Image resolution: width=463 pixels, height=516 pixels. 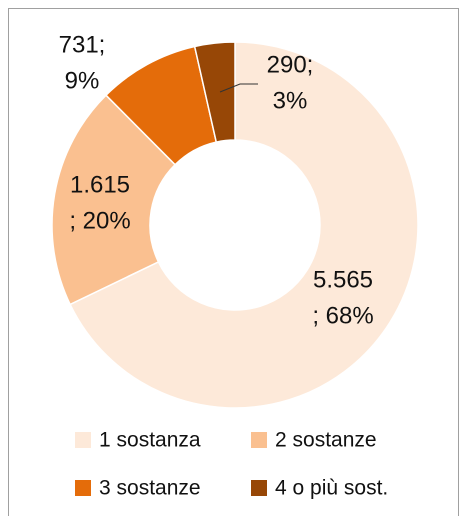 I want to click on data-label: 3%, so click(x=290, y=100).